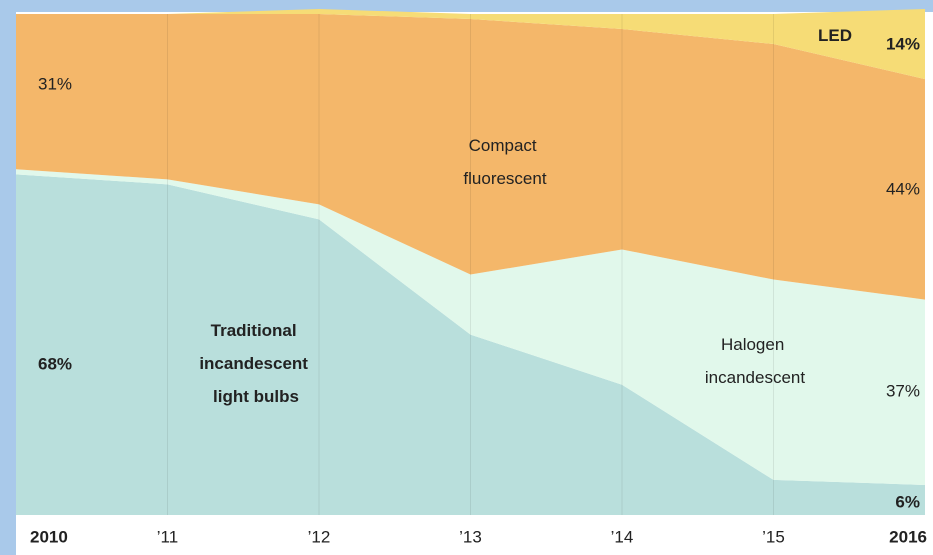 The height and width of the screenshot is (555, 933). I want to click on x-tick-label: ’11, so click(167, 536).